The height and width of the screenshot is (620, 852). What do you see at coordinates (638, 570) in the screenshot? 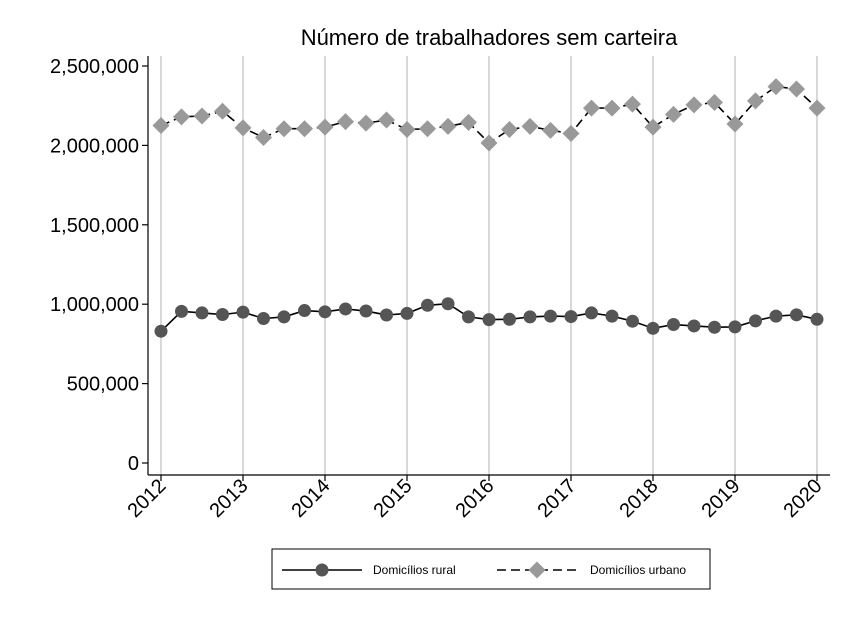
I see `legend-label-urbano: Domicílios urbano` at bounding box center [638, 570].